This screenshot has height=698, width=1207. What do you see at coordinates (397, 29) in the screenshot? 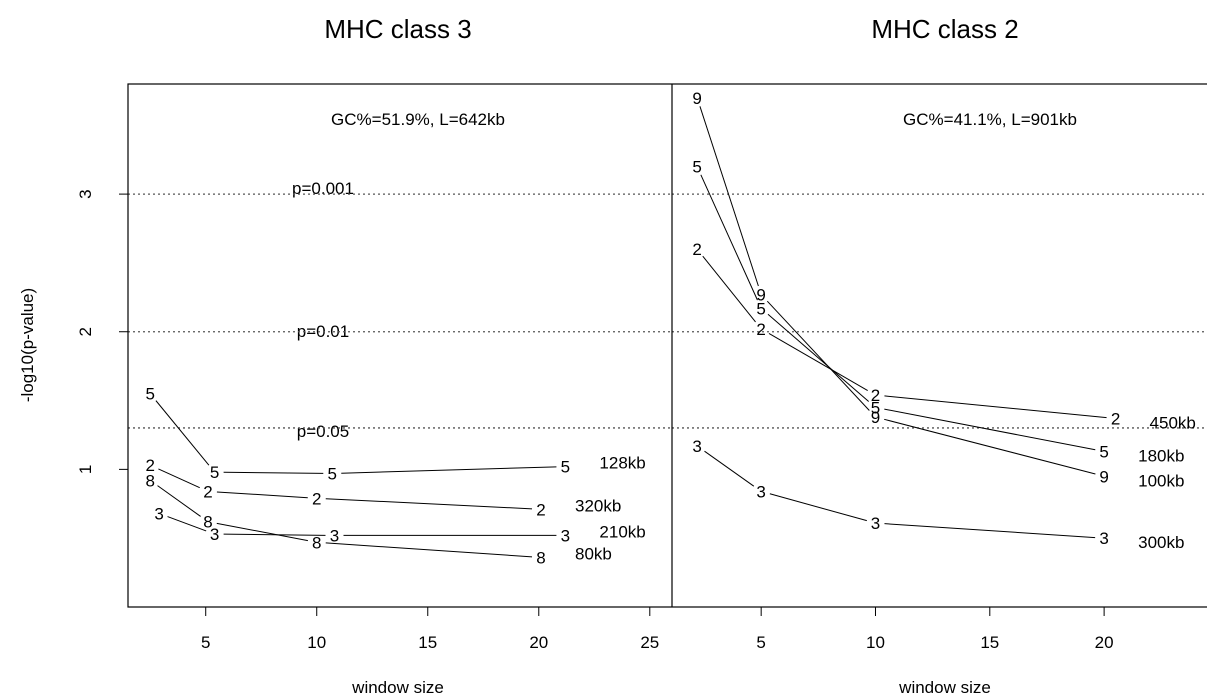
I see `panel-title: MHC class 3` at bounding box center [397, 29].